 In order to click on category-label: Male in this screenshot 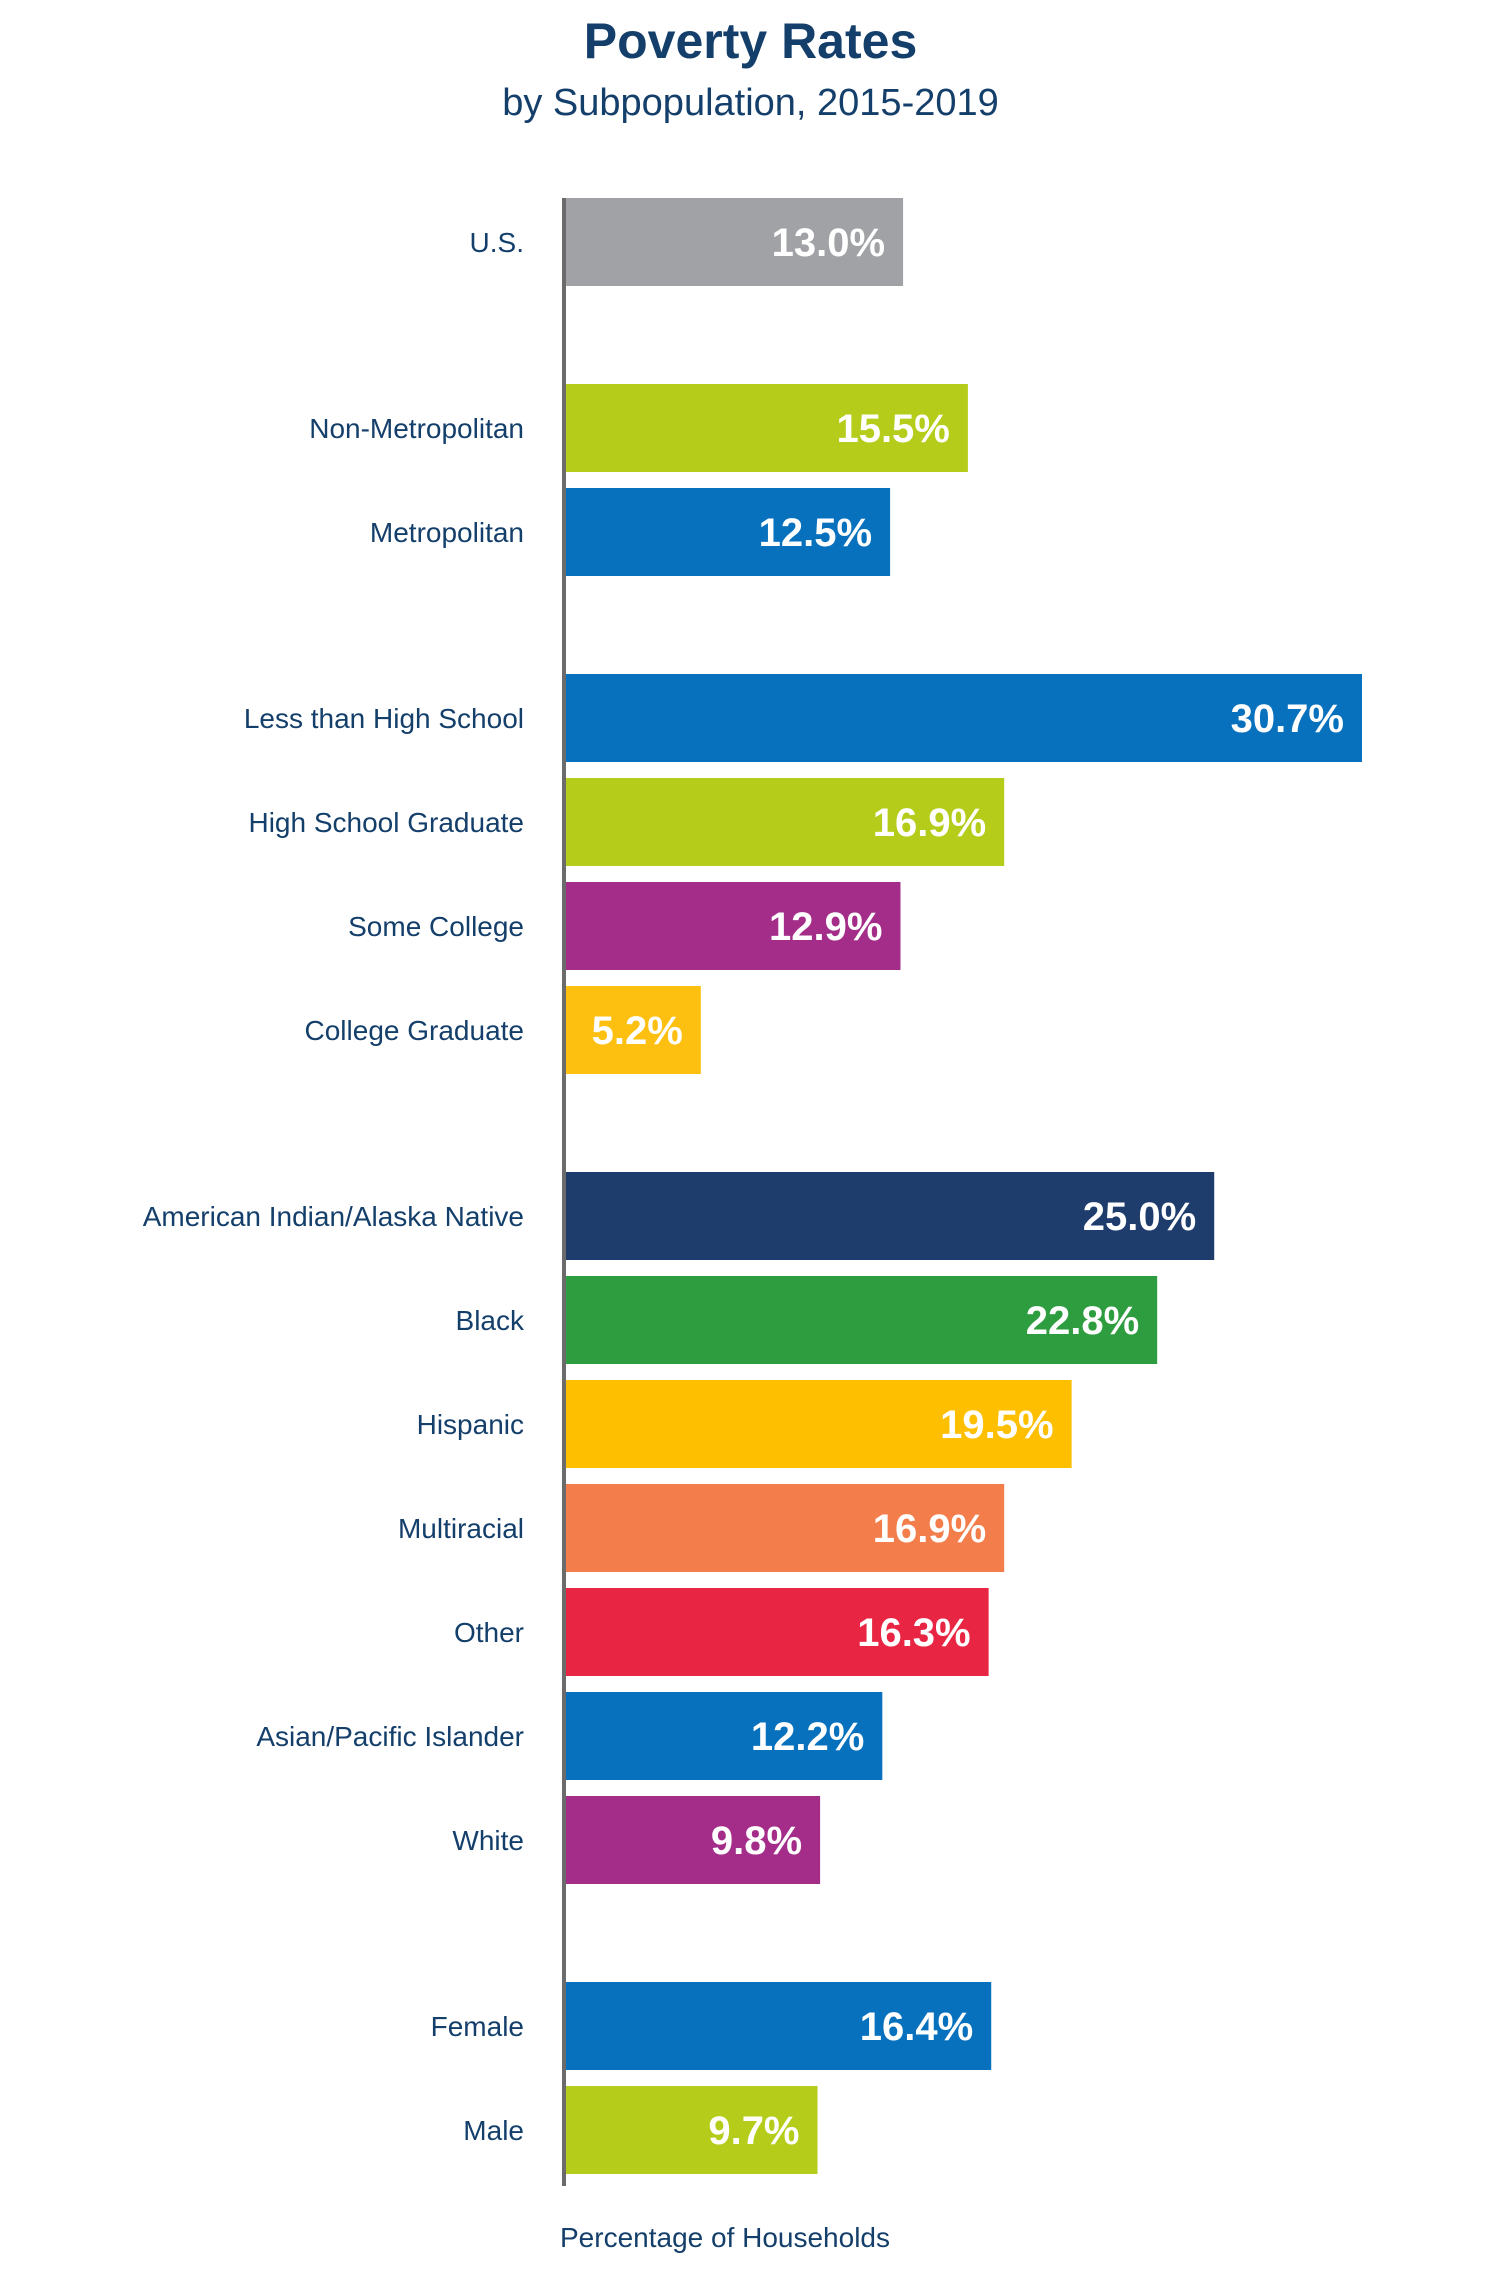, I will do `click(493, 2130)`.